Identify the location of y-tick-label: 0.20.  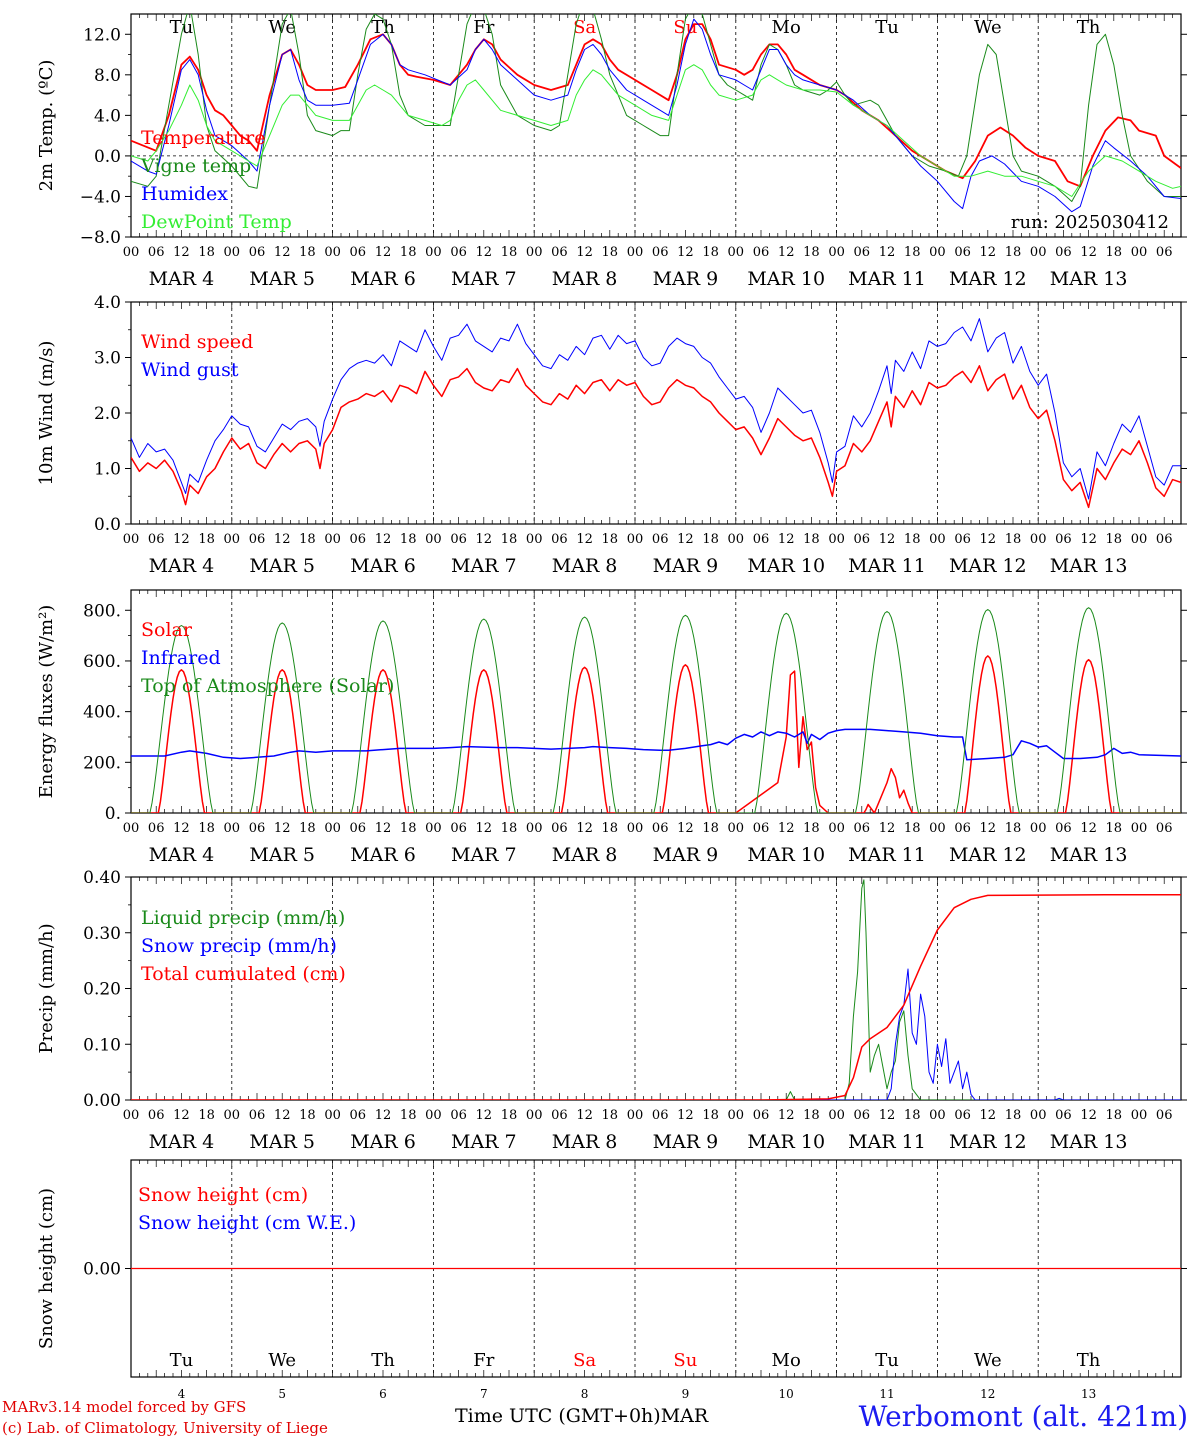
(102, 990).